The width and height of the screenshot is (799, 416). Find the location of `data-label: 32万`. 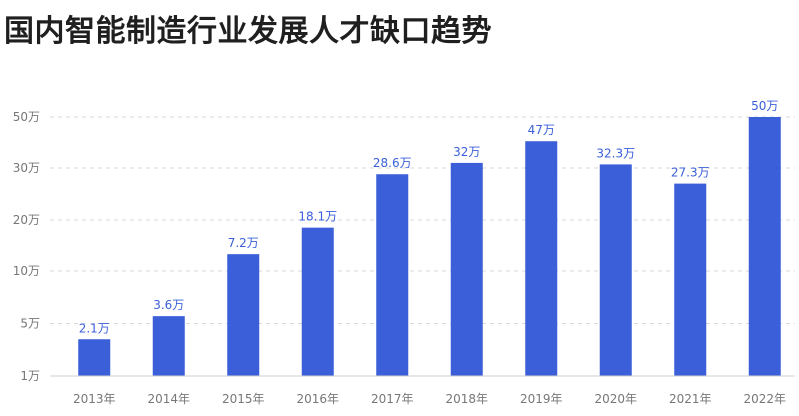

data-label: 32万 is located at coordinates (466, 152).